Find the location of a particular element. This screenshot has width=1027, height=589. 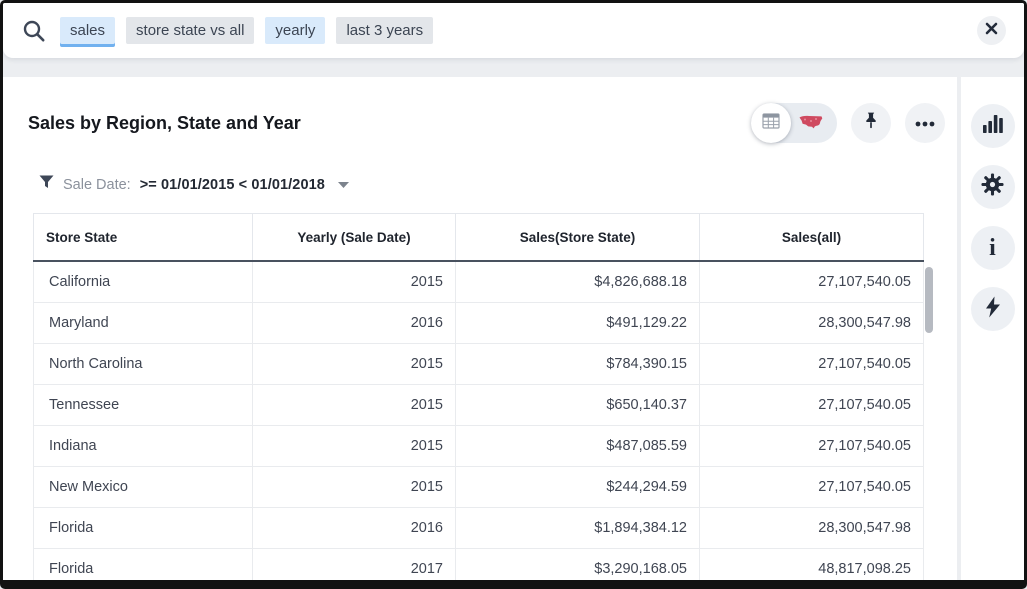

column-header: Sales(all) is located at coordinates (811, 237).